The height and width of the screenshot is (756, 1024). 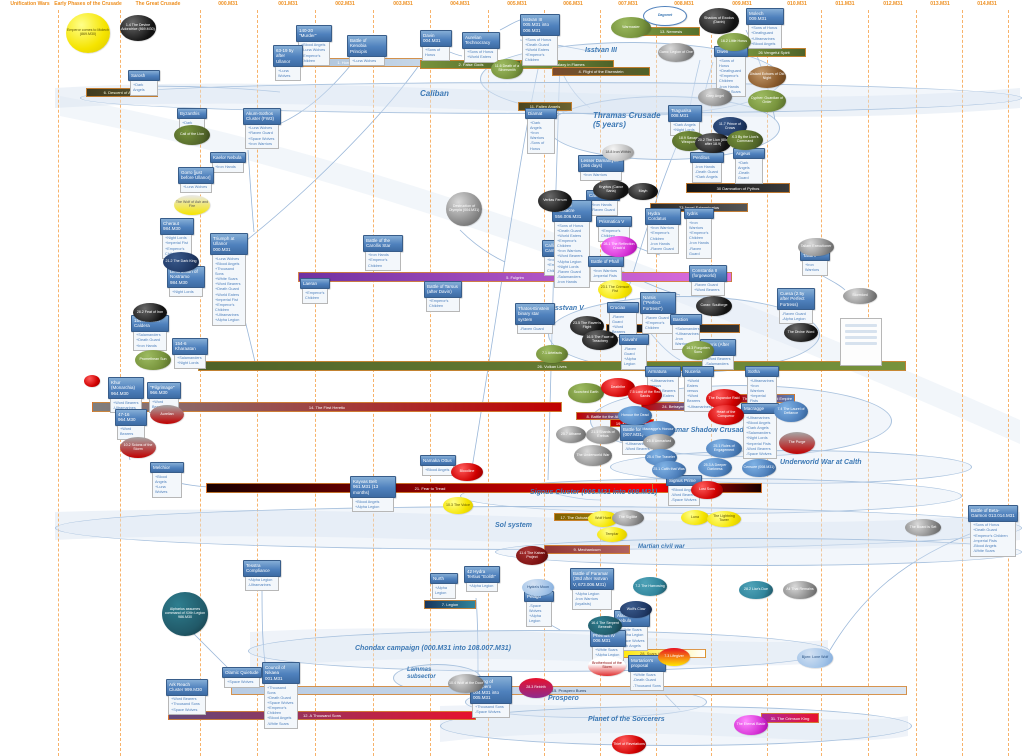 I want to click on event-box-title: Akum-Sothos Cluster (FW3), so click(x=262, y=116).